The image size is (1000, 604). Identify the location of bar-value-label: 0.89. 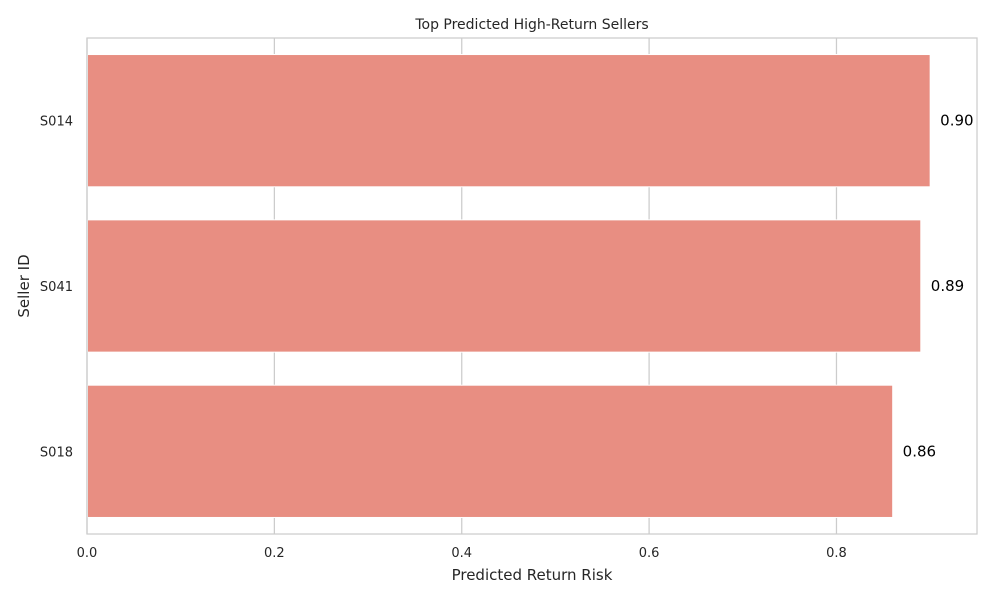
(947, 286).